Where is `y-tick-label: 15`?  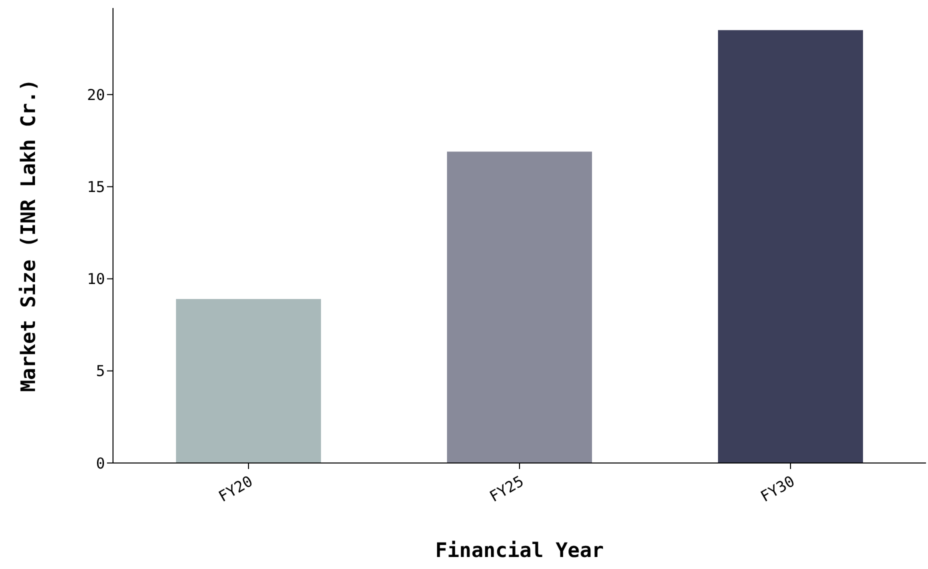 y-tick-label: 15 is located at coordinates (95, 187).